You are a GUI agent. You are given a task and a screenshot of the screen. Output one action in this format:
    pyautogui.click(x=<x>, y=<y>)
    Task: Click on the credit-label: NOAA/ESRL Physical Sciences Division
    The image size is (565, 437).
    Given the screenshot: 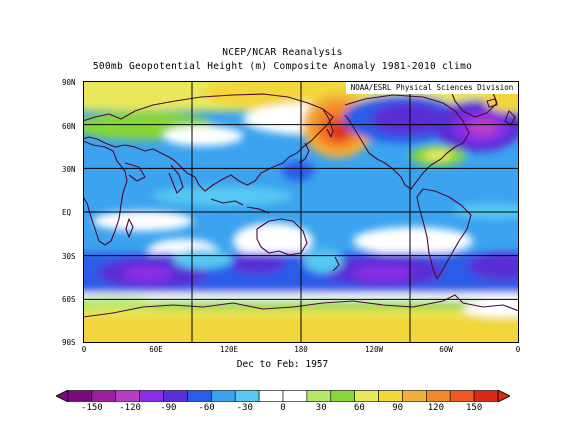 What is the action you would take?
    pyautogui.click(x=432, y=88)
    